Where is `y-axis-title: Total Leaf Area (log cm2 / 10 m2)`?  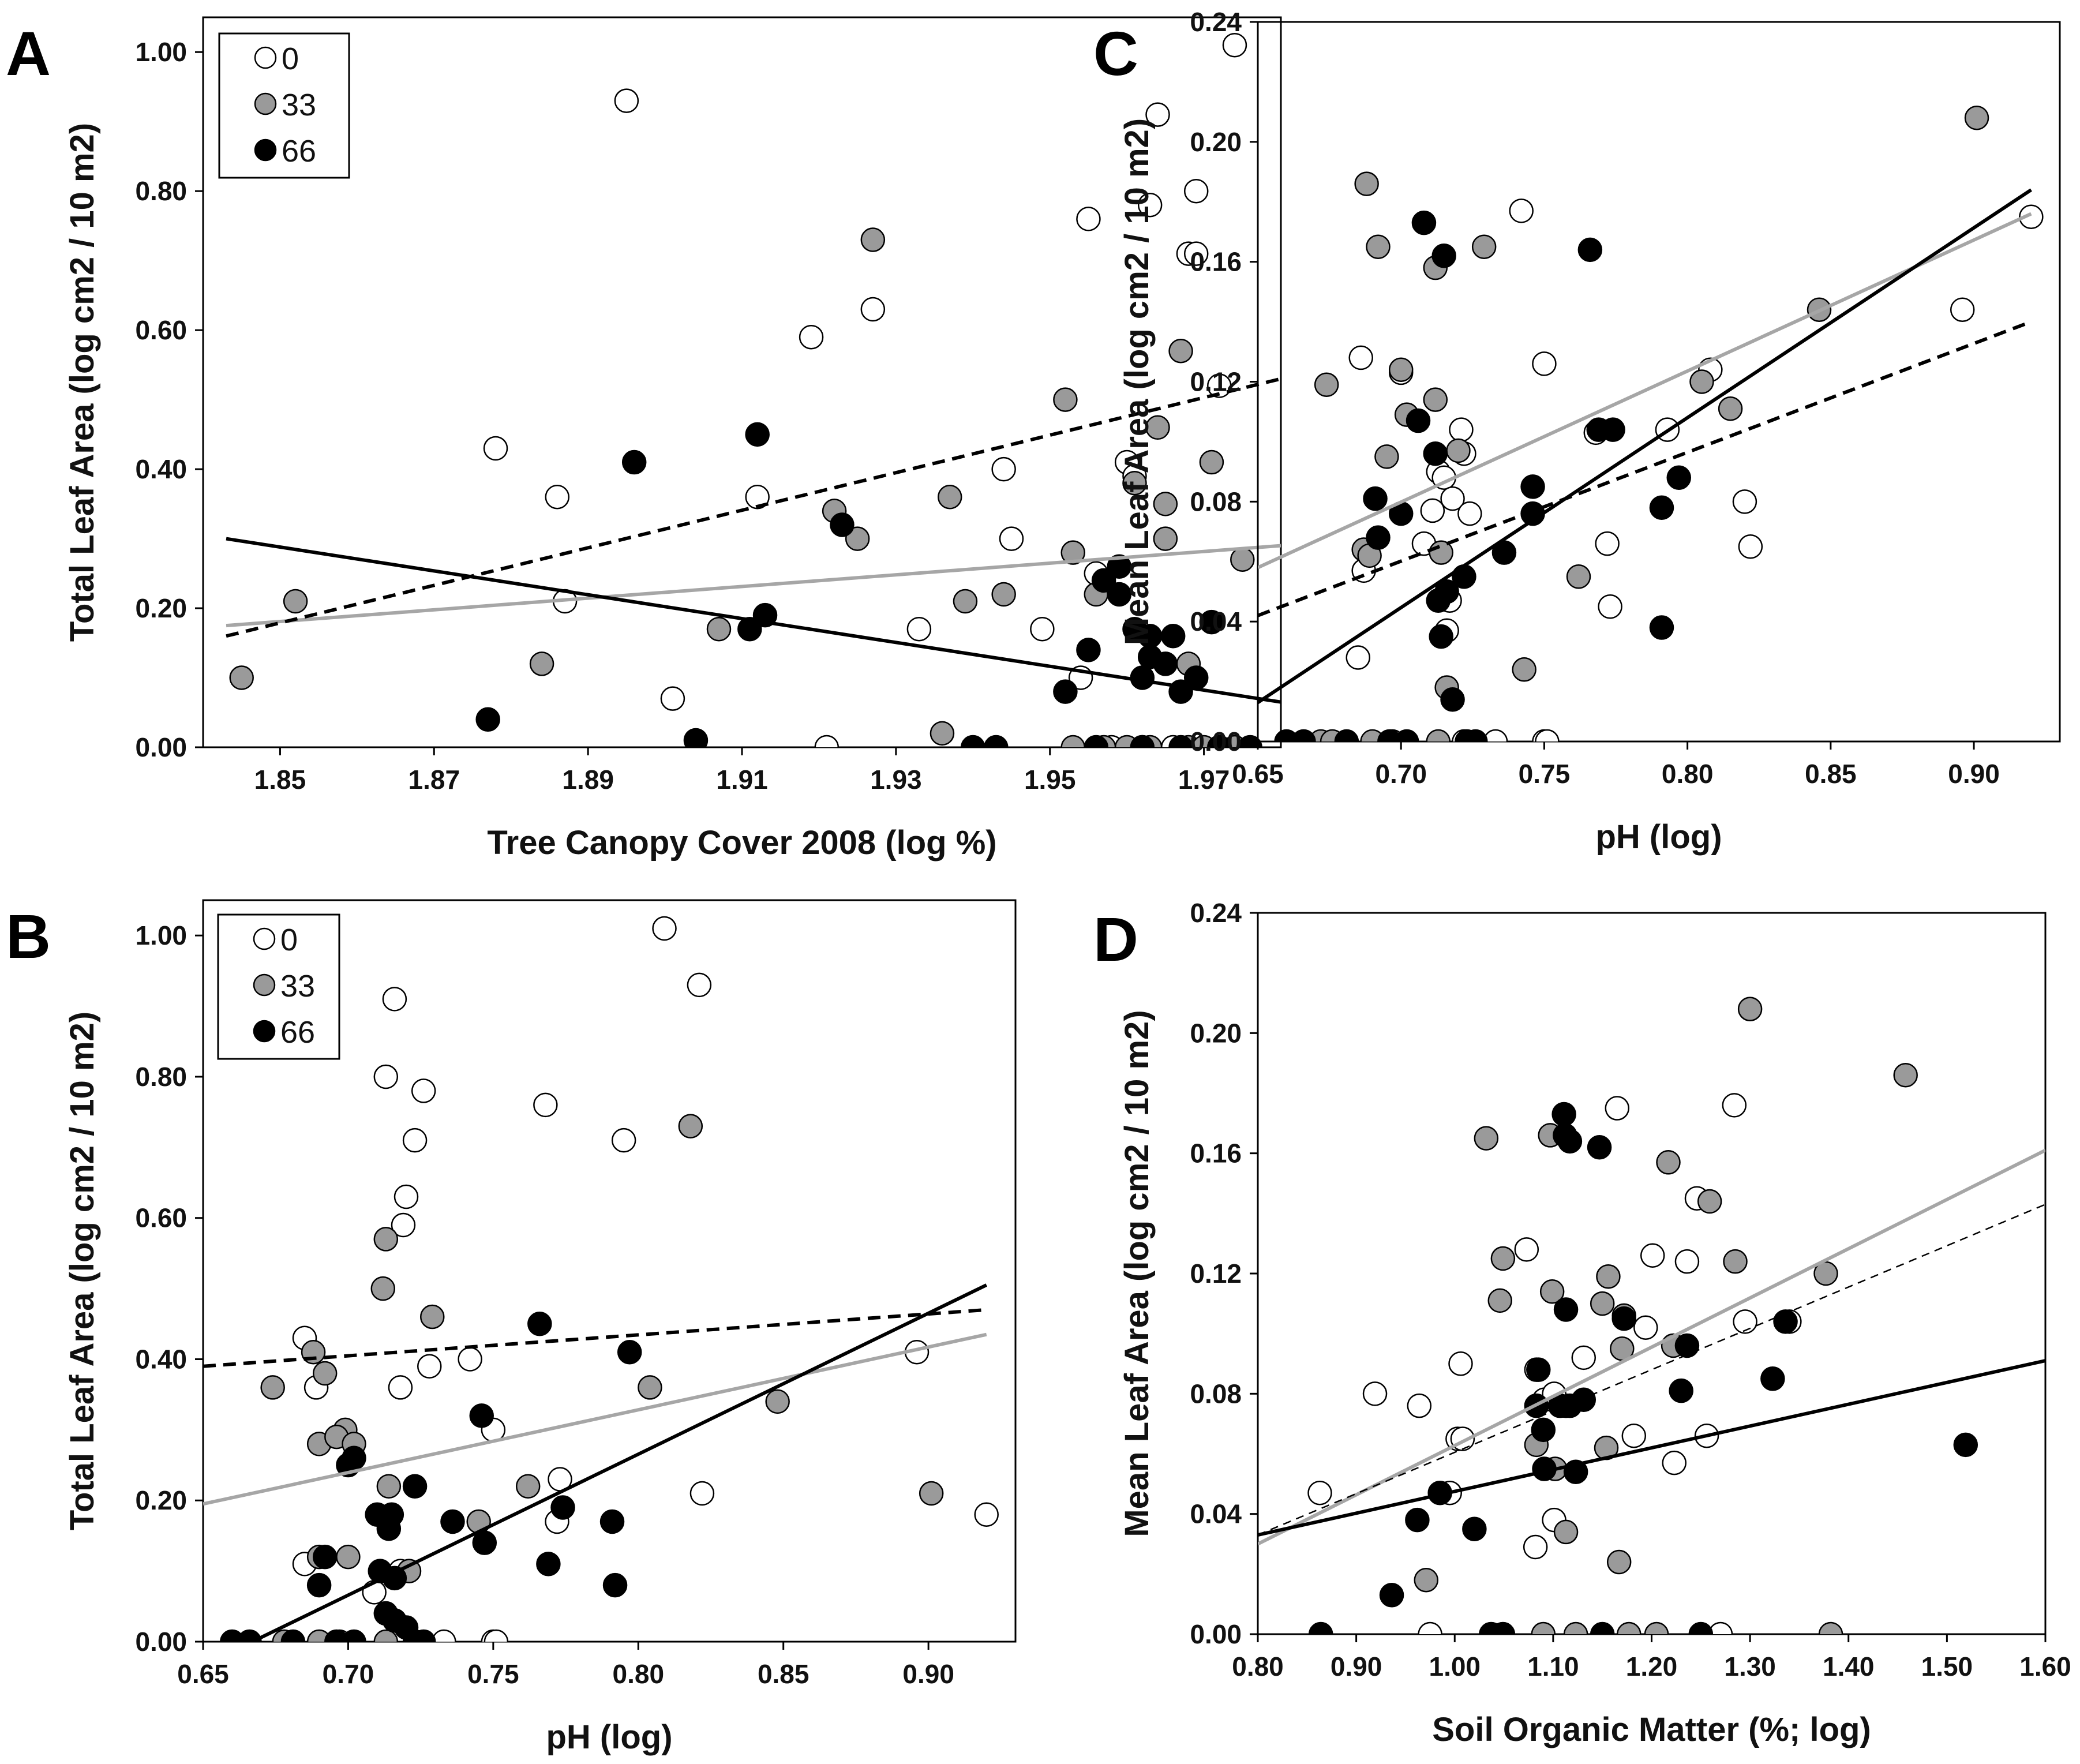 y-axis-title: Total Leaf Area (log cm2 / 10 m2) is located at coordinates (82, 383).